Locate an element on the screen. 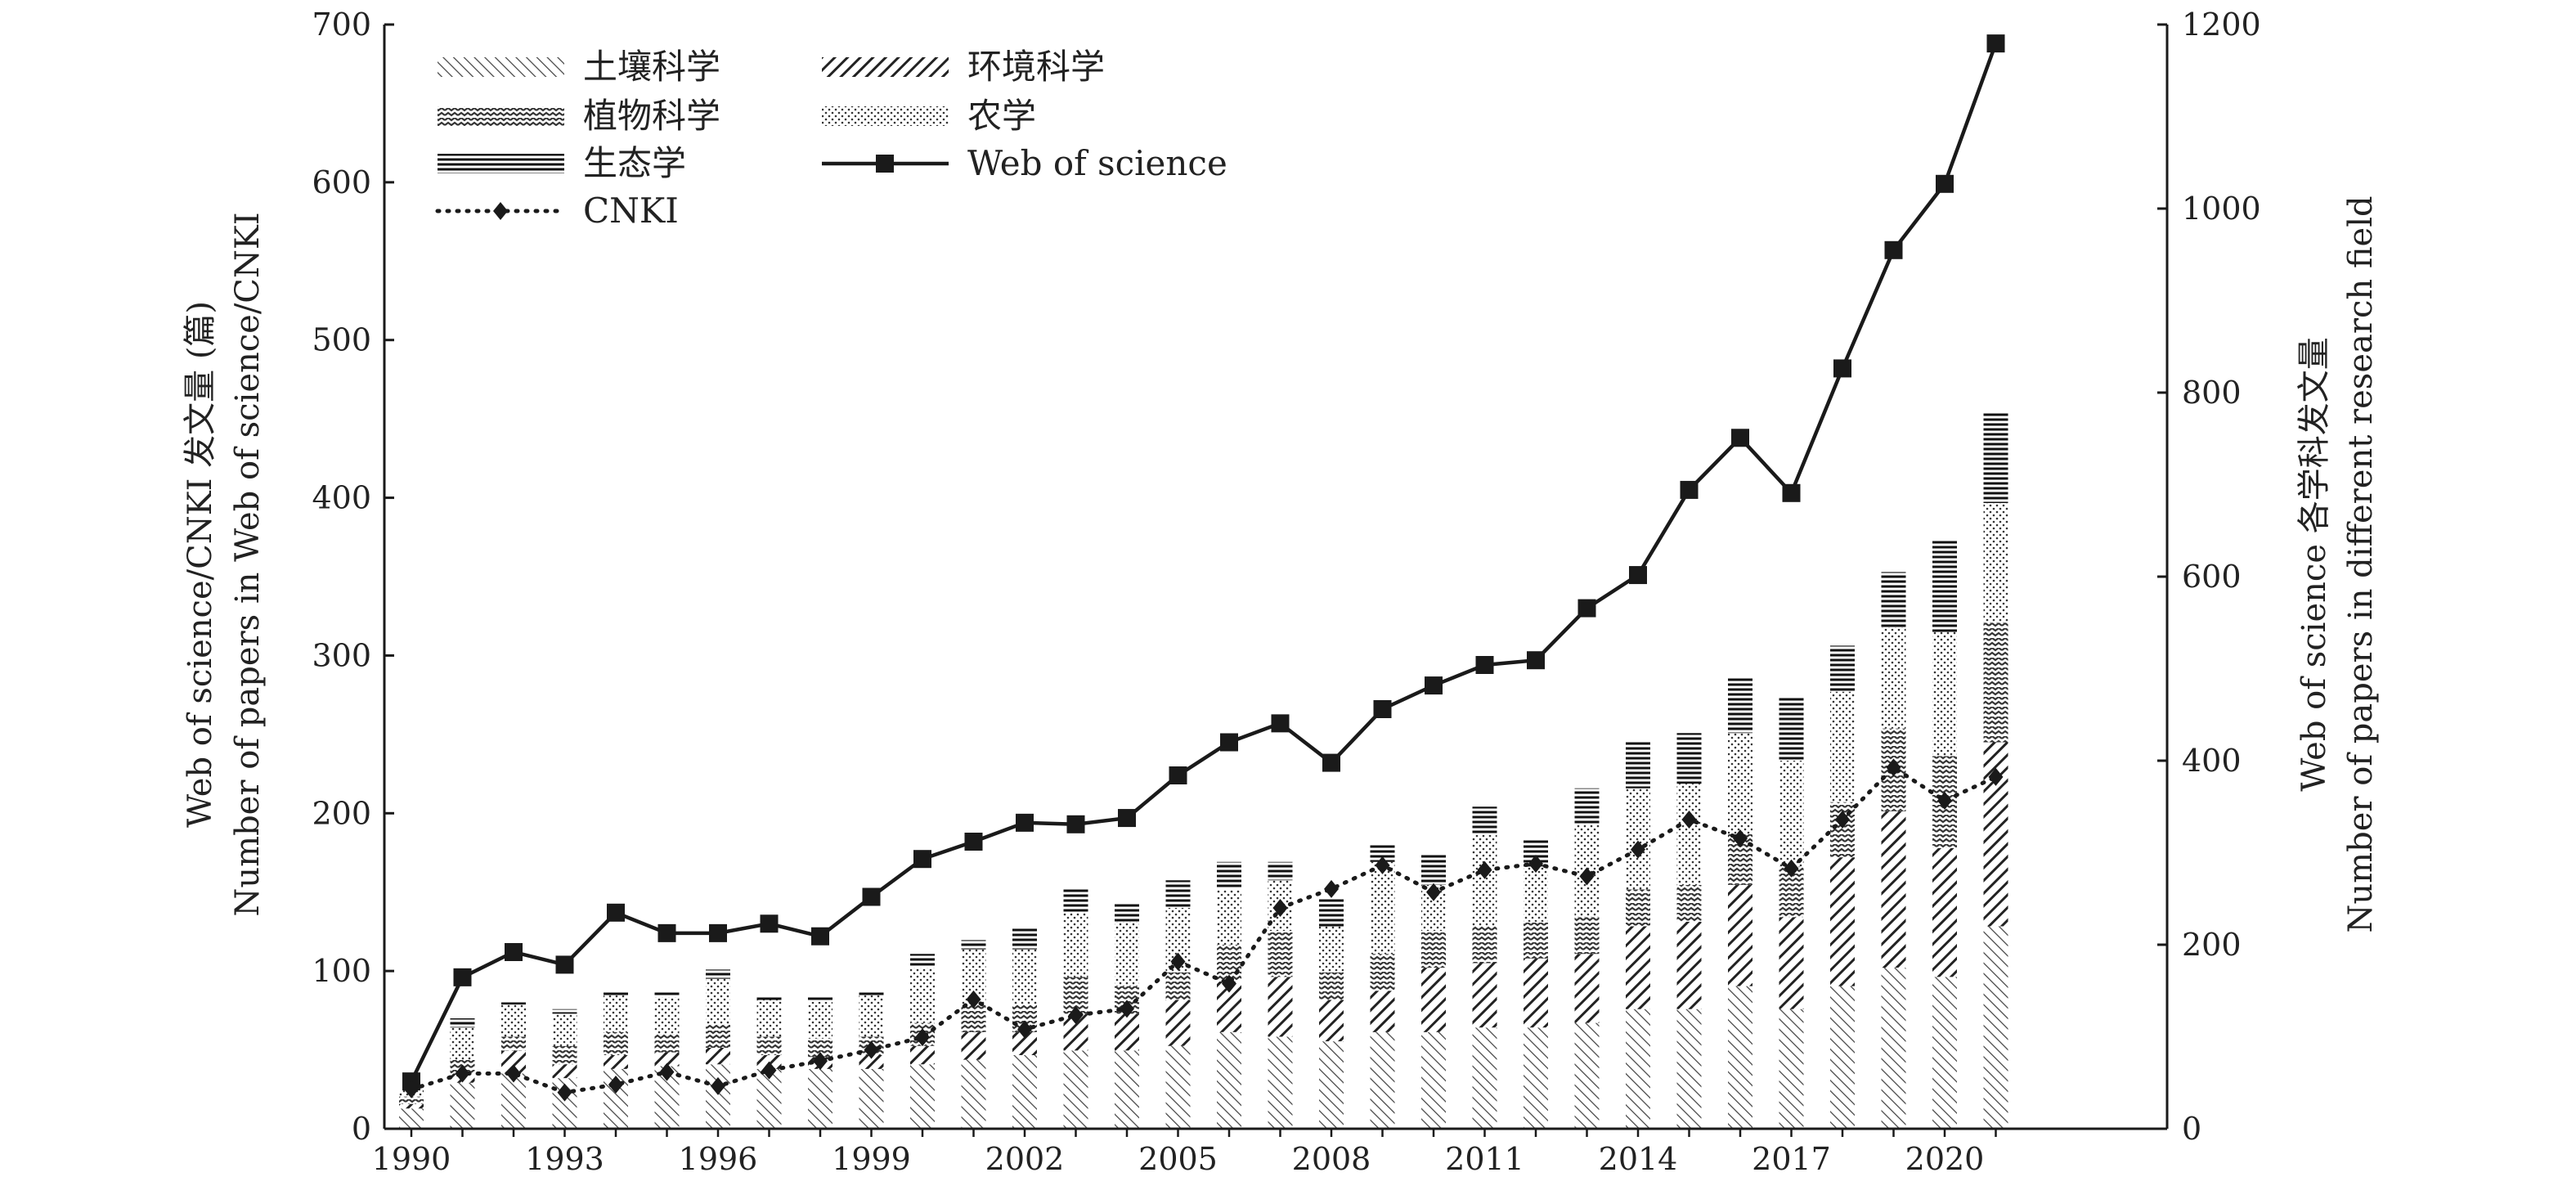  bar-plant-2013 is located at coordinates (1587, 936).